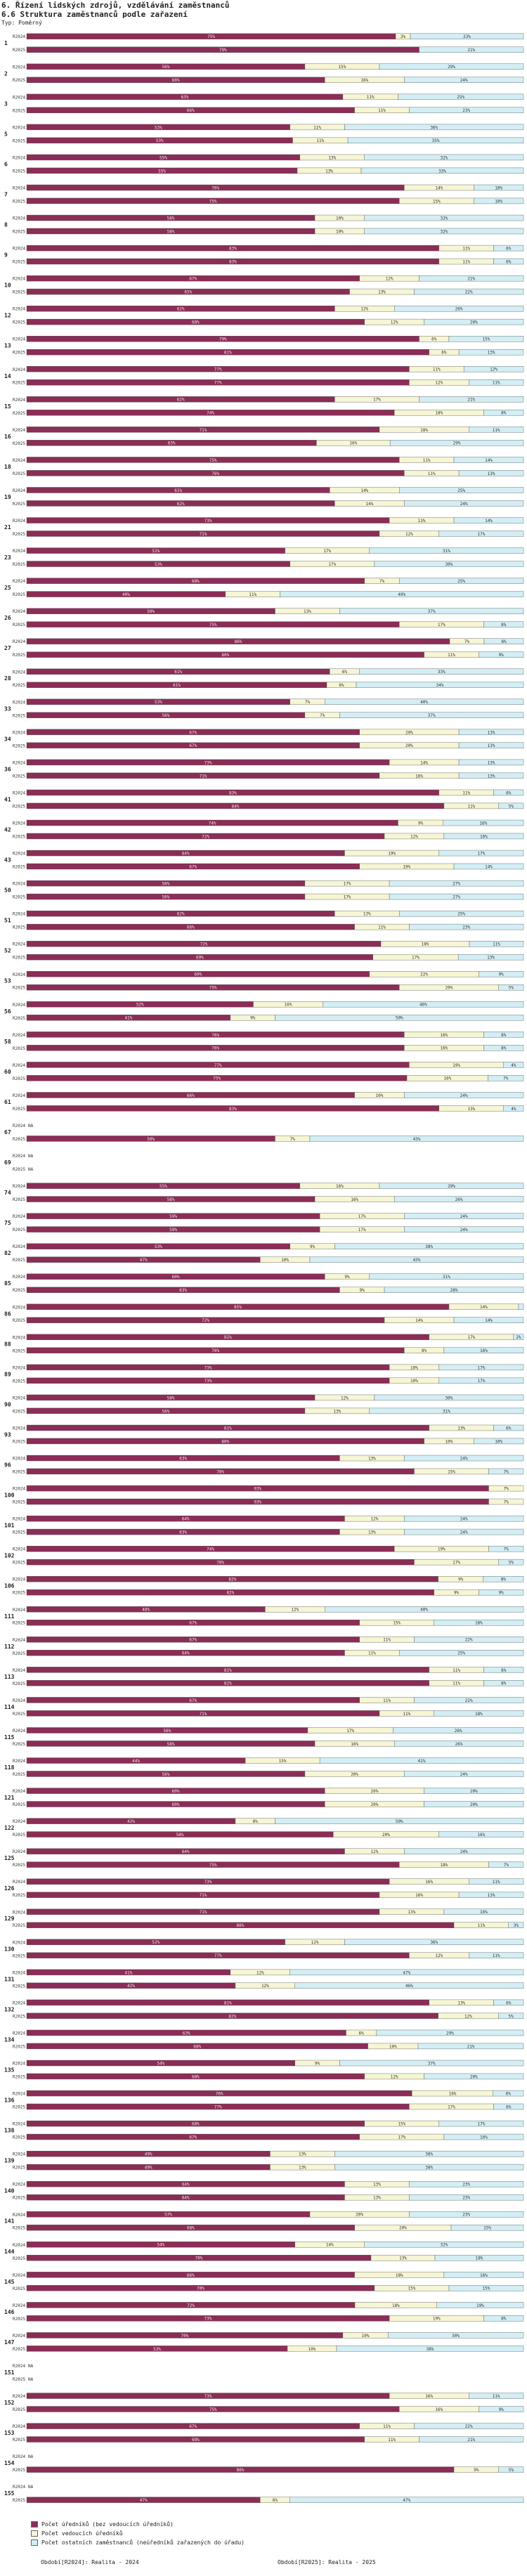  I want to click on data-label-144-R2025-s1: 13%, so click(403, 2258).